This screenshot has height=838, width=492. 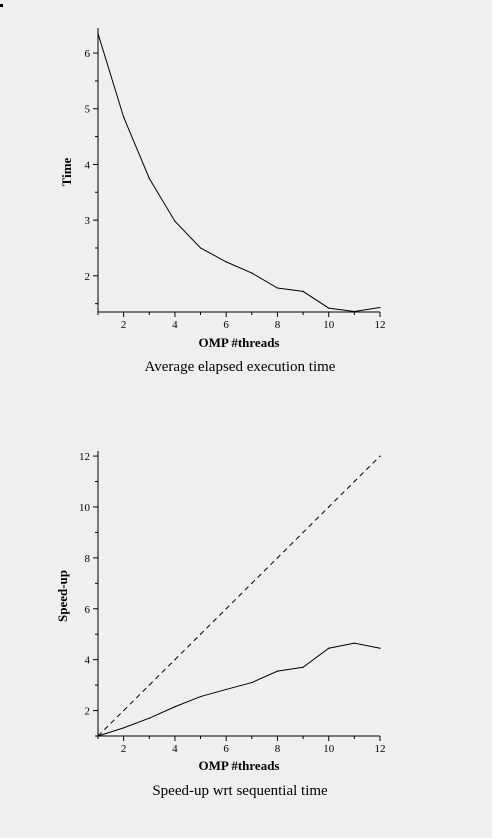 What do you see at coordinates (380, 325) in the screenshot?
I see `time-x-tick-label: 12` at bounding box center [380, 325].